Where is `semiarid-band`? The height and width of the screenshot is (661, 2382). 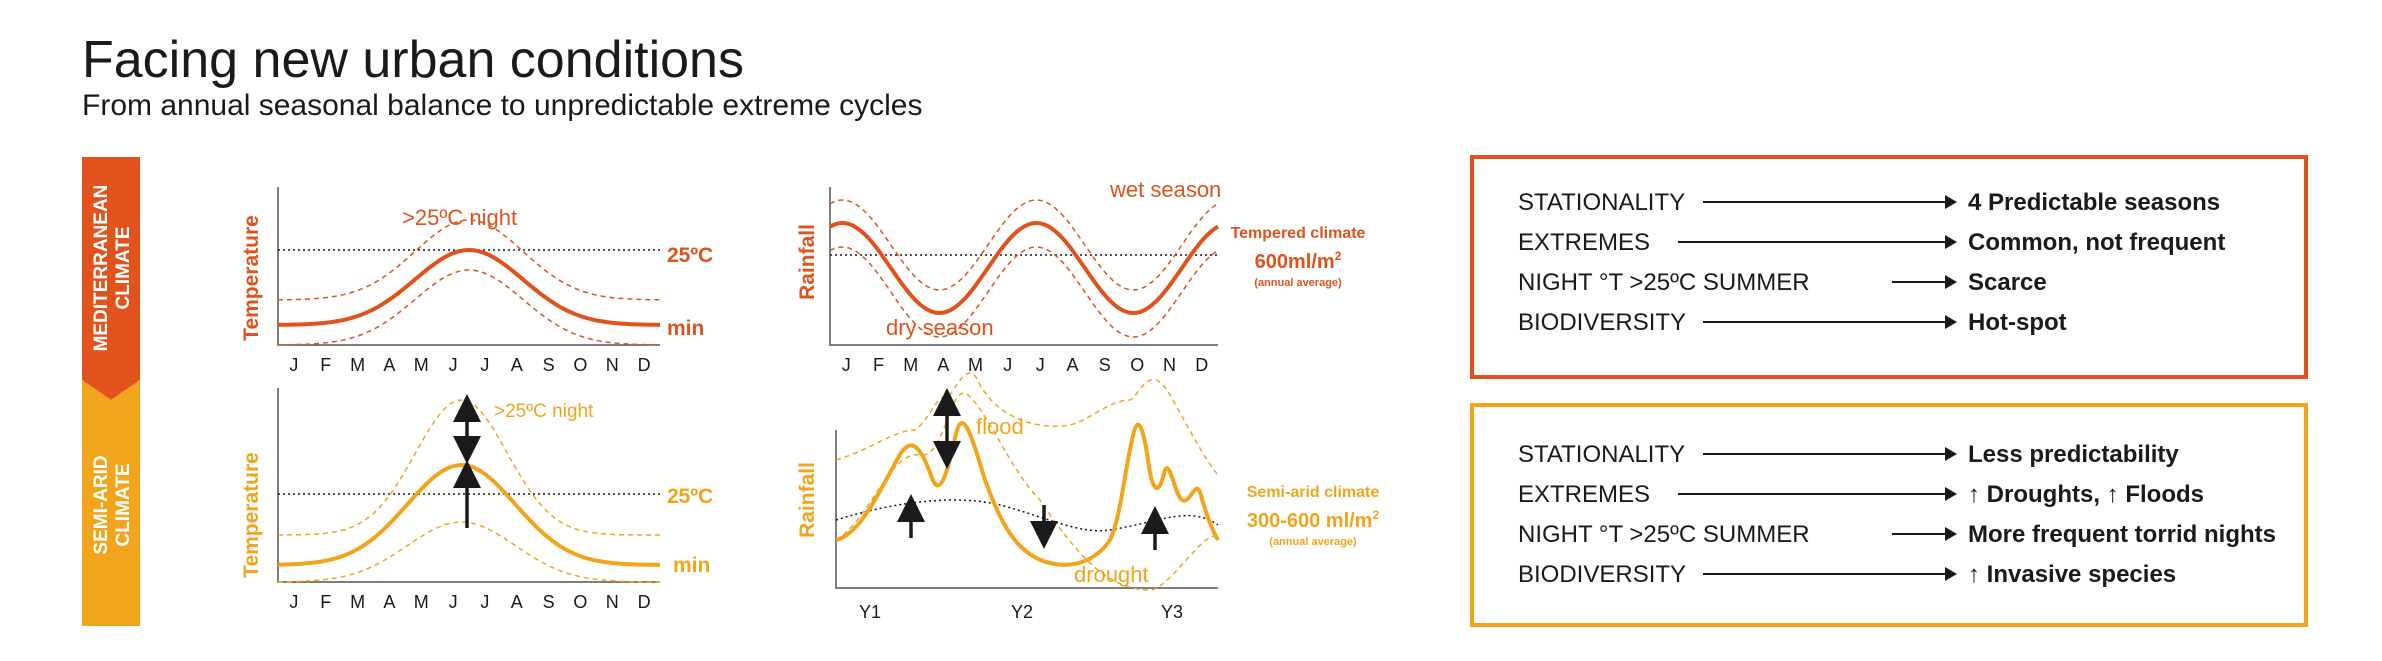
semiarid-band is located at coordinates (111, 503).